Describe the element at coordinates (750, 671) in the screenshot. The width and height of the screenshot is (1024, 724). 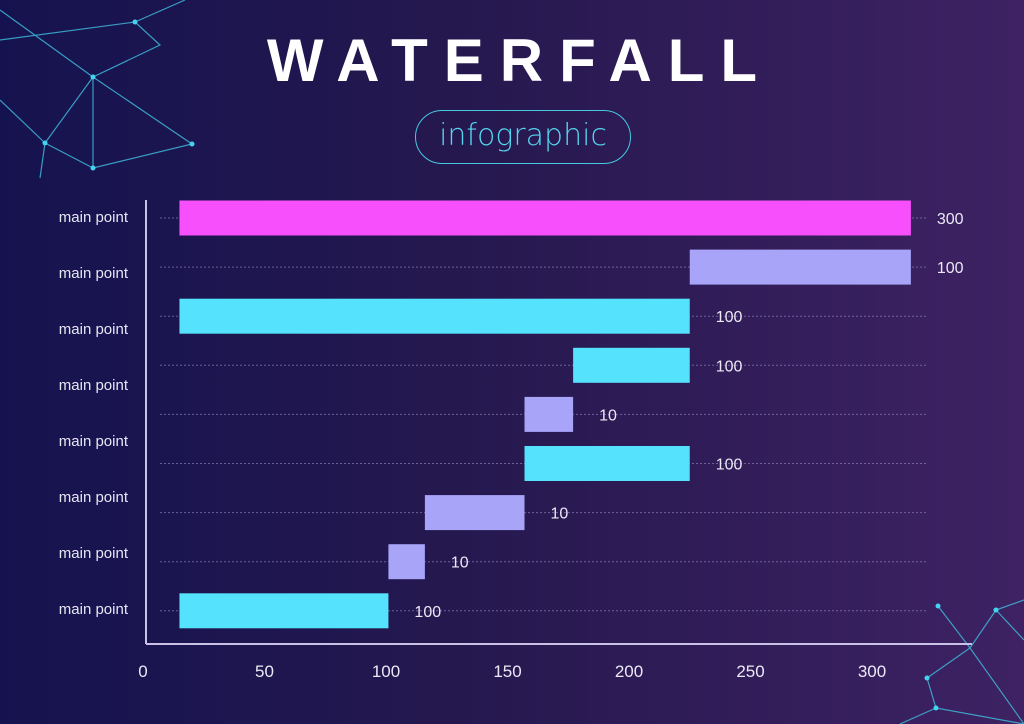
I see `x-tick-label: 250` at that location.